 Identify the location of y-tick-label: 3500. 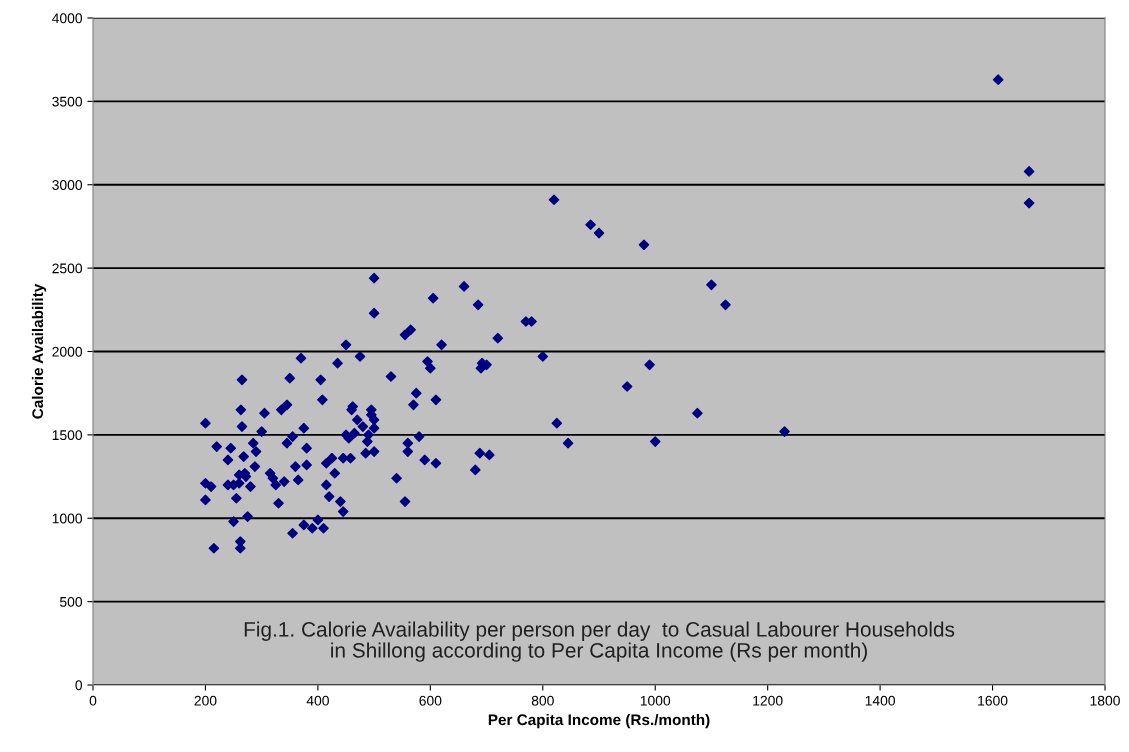
(67, 101).